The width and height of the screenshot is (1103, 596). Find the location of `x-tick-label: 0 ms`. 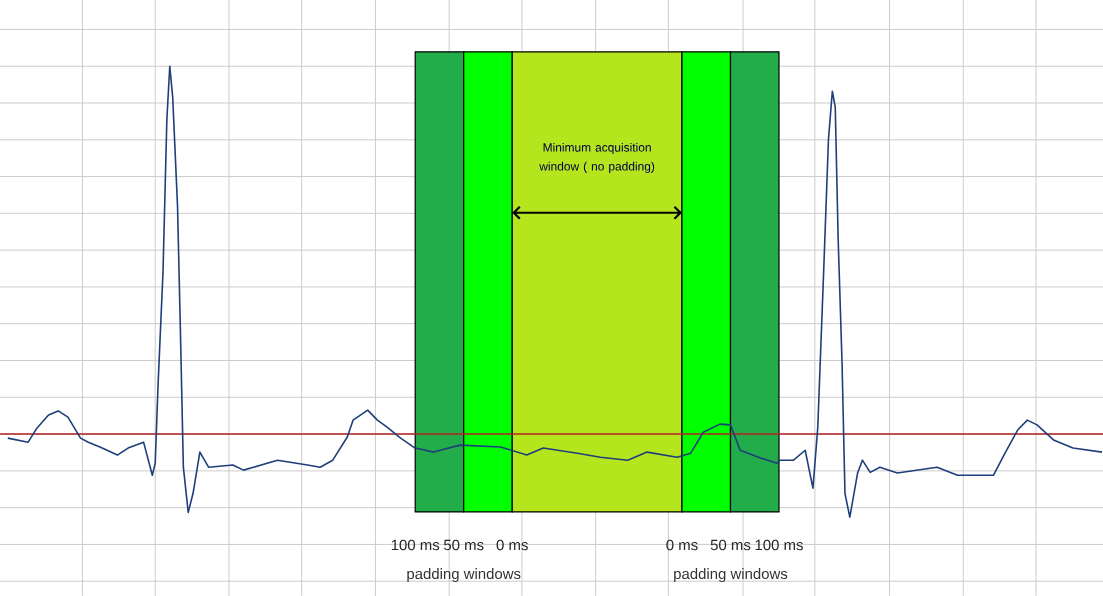

x-tick-label: 0 ms is located at coordinates (682, 545).